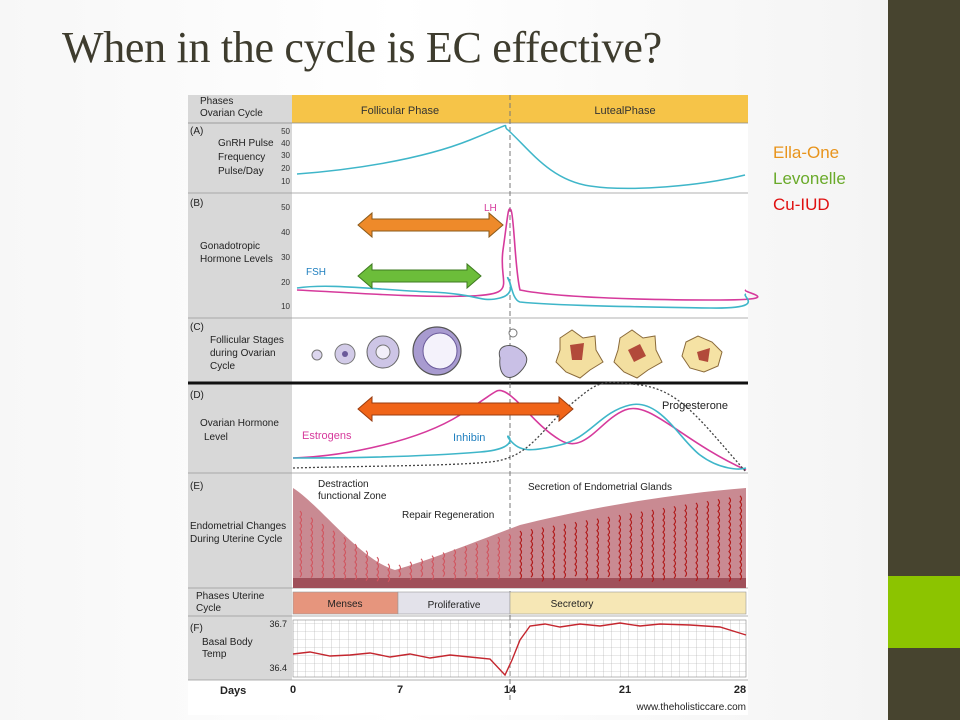  What do you see at coordinates (465, 409) in the screenshot?
I see `cu-iud-arrow` at bounding box center [465, 409].